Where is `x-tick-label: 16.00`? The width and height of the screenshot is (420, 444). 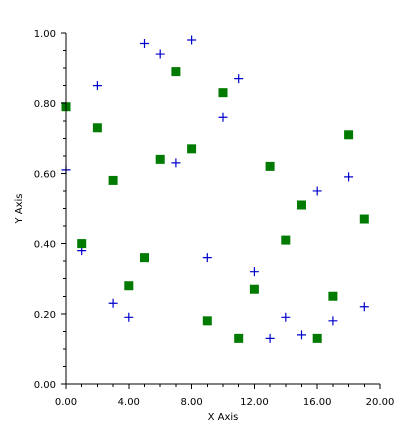 x-tick-label: 16.00 is located at coordinates (317, 402).